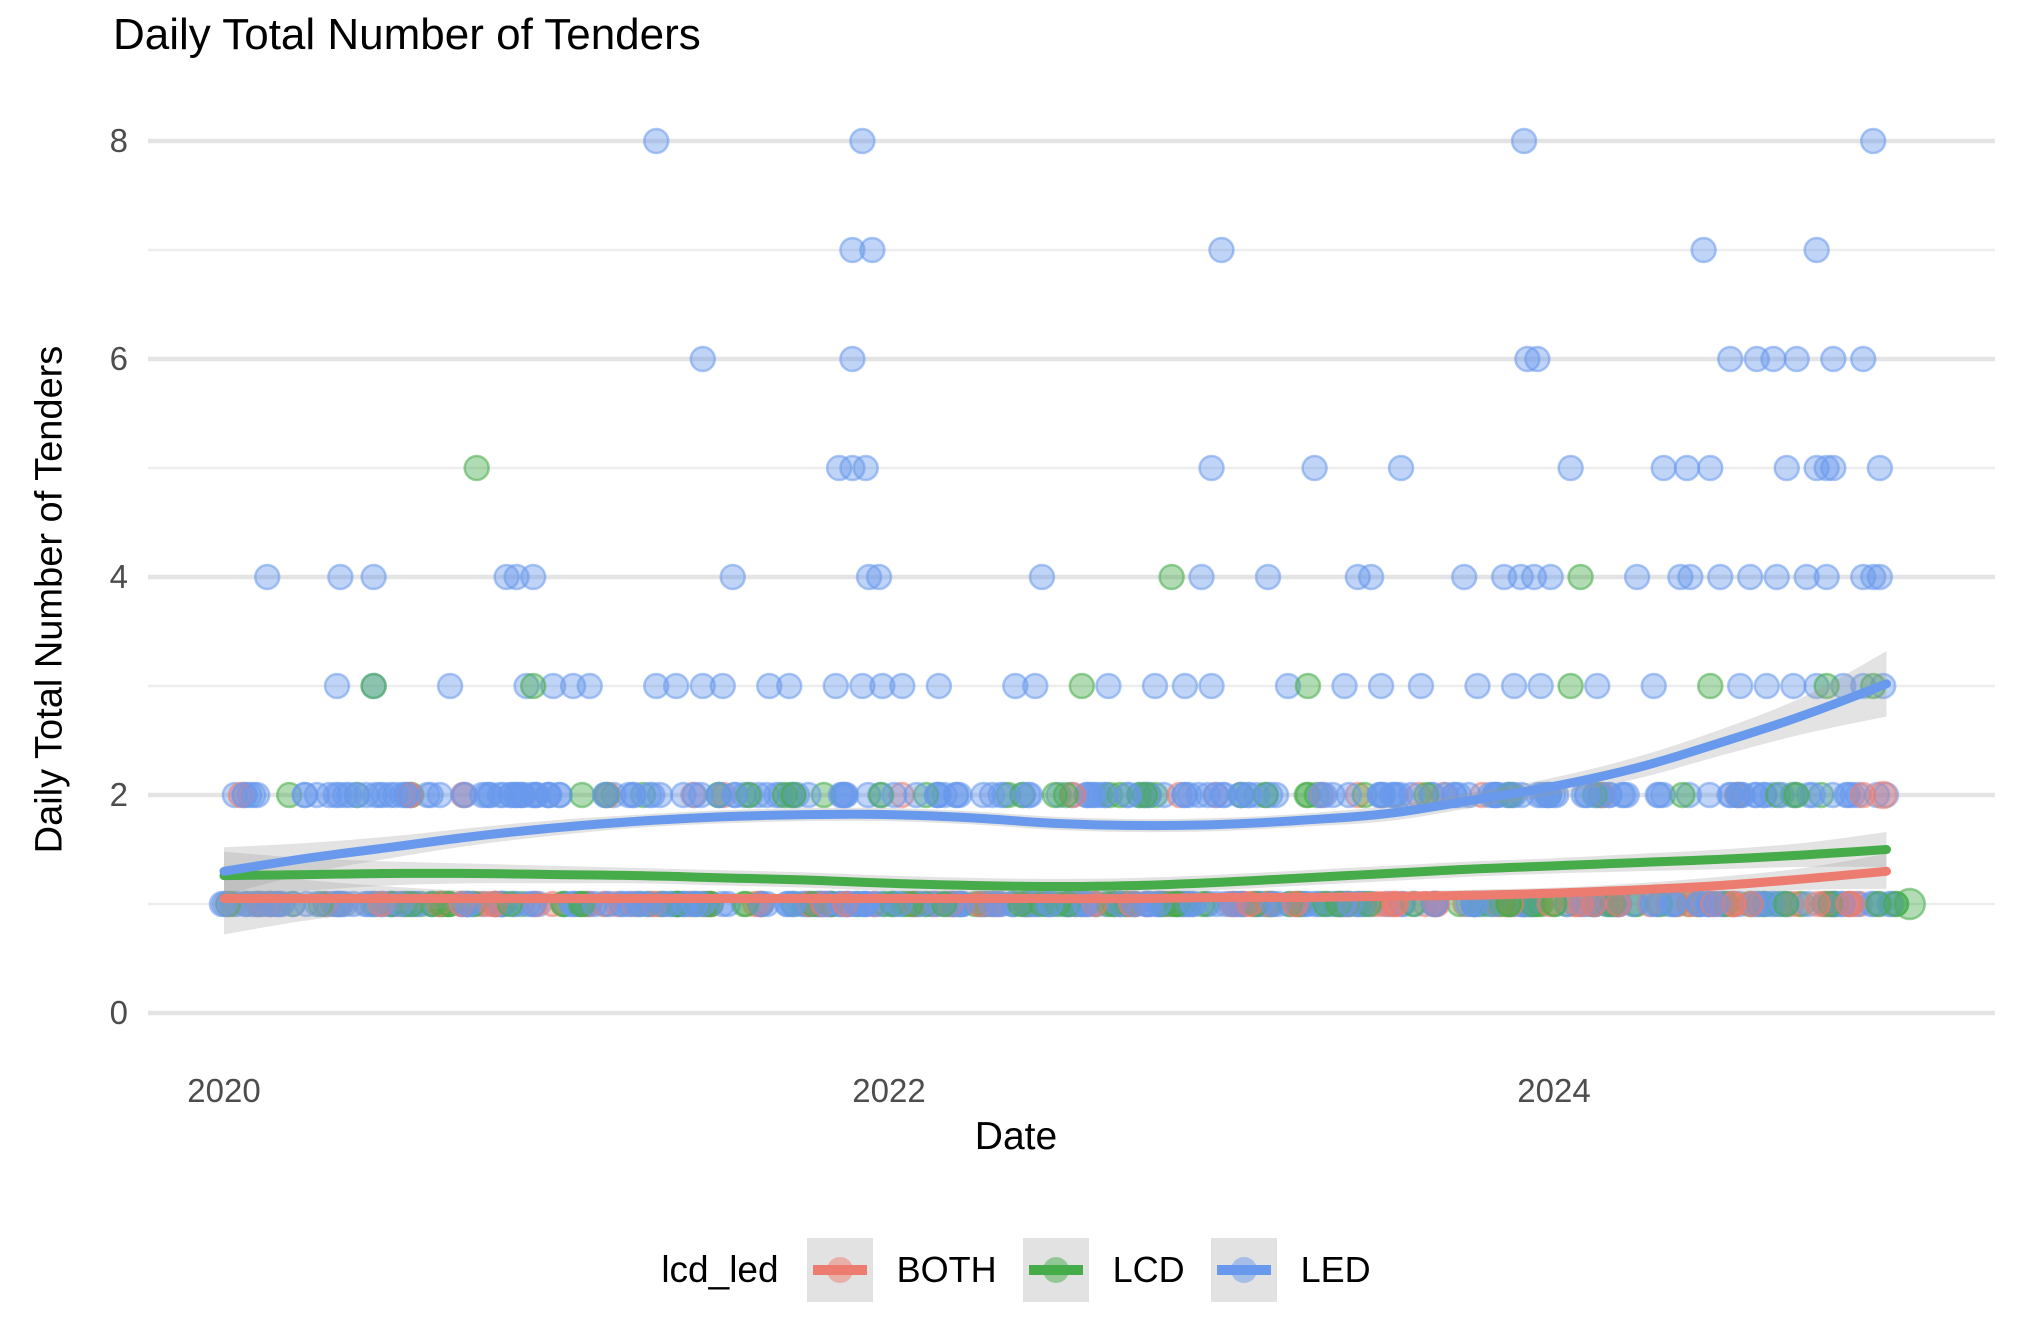 The height and width of the screenshot is (1322, 2032). Describe the element at coordinates (1554, 1090) in the screenshot. I see `x-tick-label: 2024` at that location.